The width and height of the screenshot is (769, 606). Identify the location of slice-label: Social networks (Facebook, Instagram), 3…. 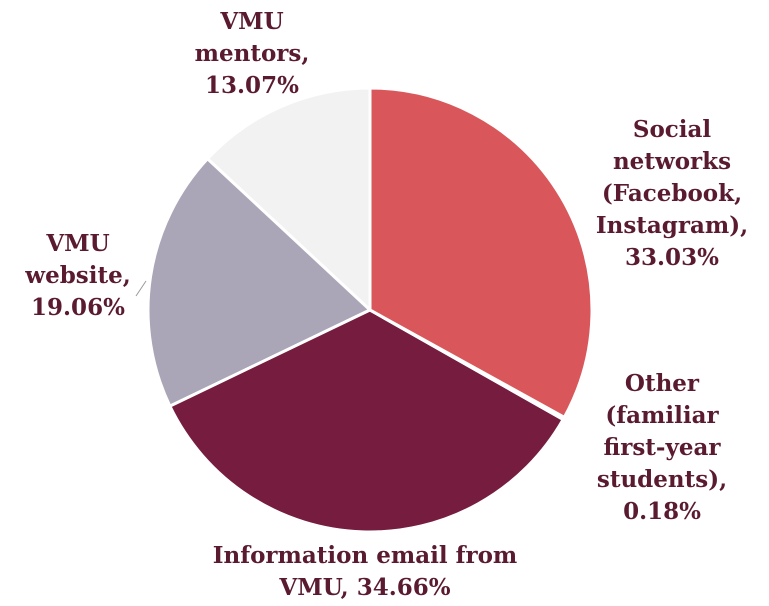
(672, 193).